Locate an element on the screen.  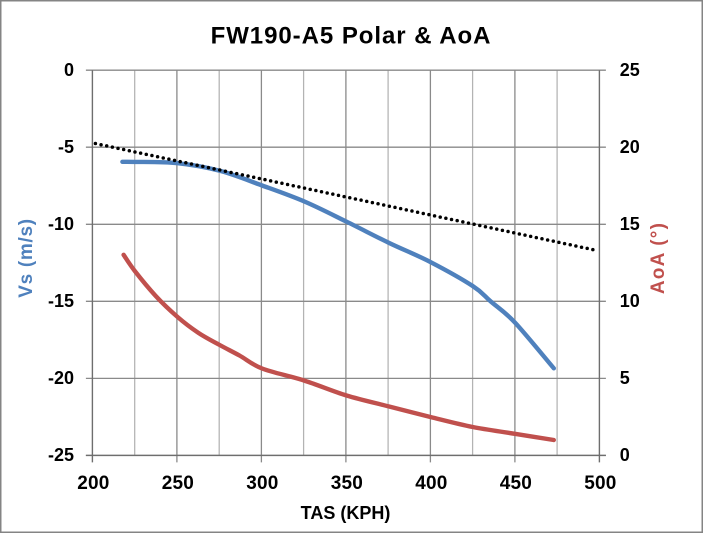
svg-text: AoA (°) is located at coordinates (658, 258).